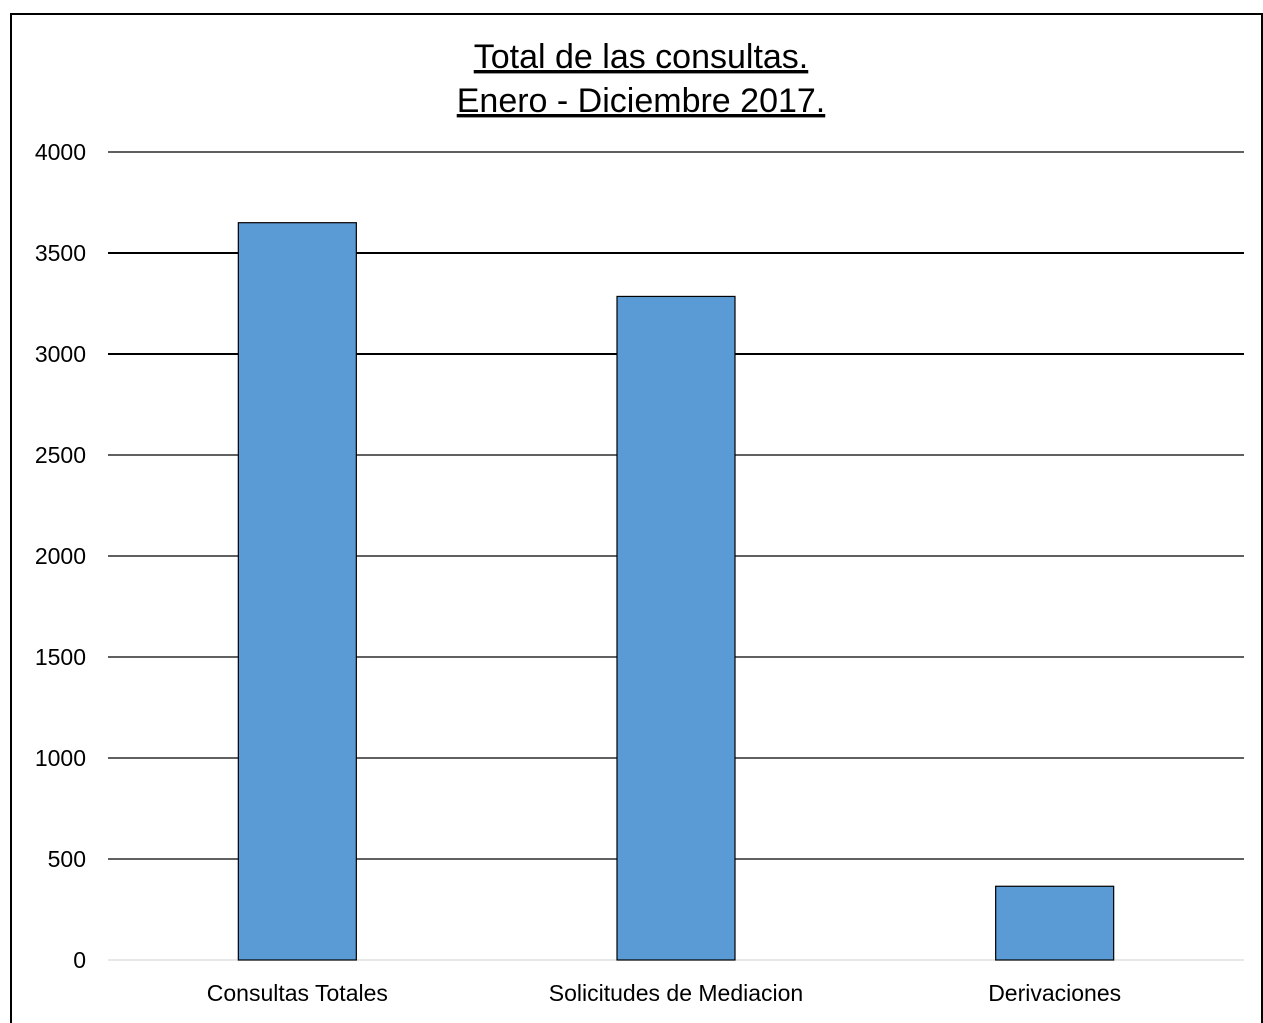 Image resolution: width=1263 pixels, height=1023 pixels. I want to click on bar-consultas-totales, so click(297, 591).